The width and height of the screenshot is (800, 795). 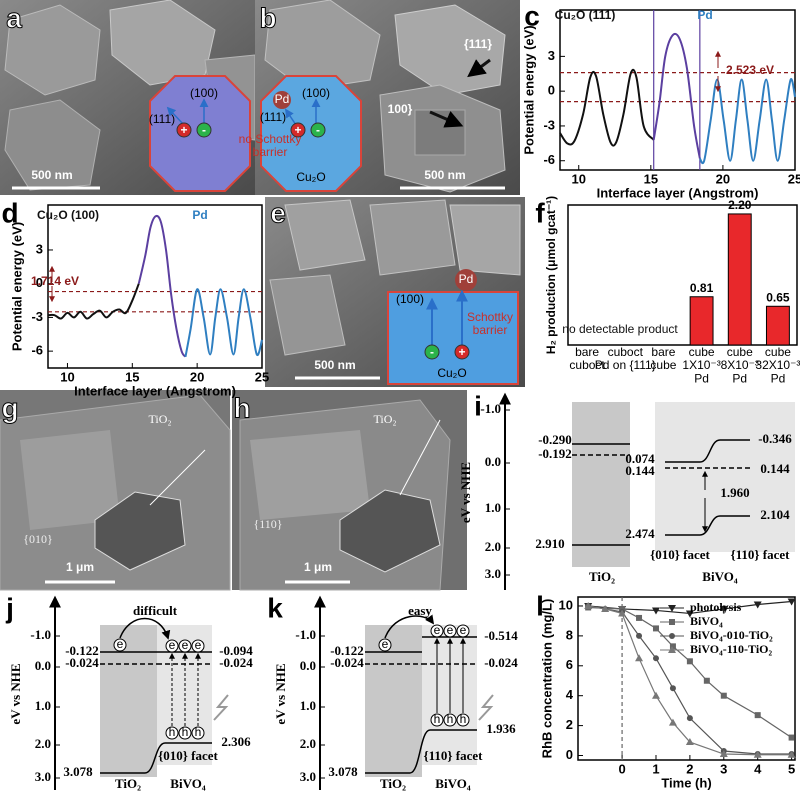 I want to click on x-tick-label: 15, so click(x=132, y=376).